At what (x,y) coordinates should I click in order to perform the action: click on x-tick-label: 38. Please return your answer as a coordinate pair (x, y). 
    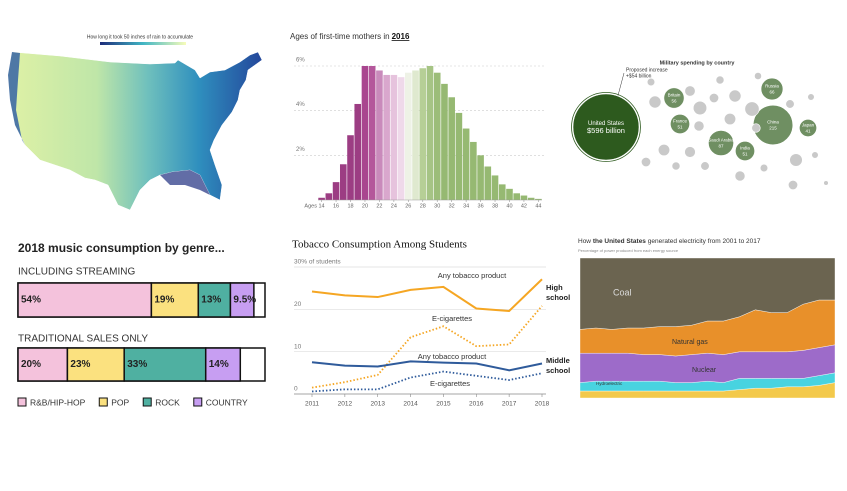
    Looking at the image, I should click on (495, 206).